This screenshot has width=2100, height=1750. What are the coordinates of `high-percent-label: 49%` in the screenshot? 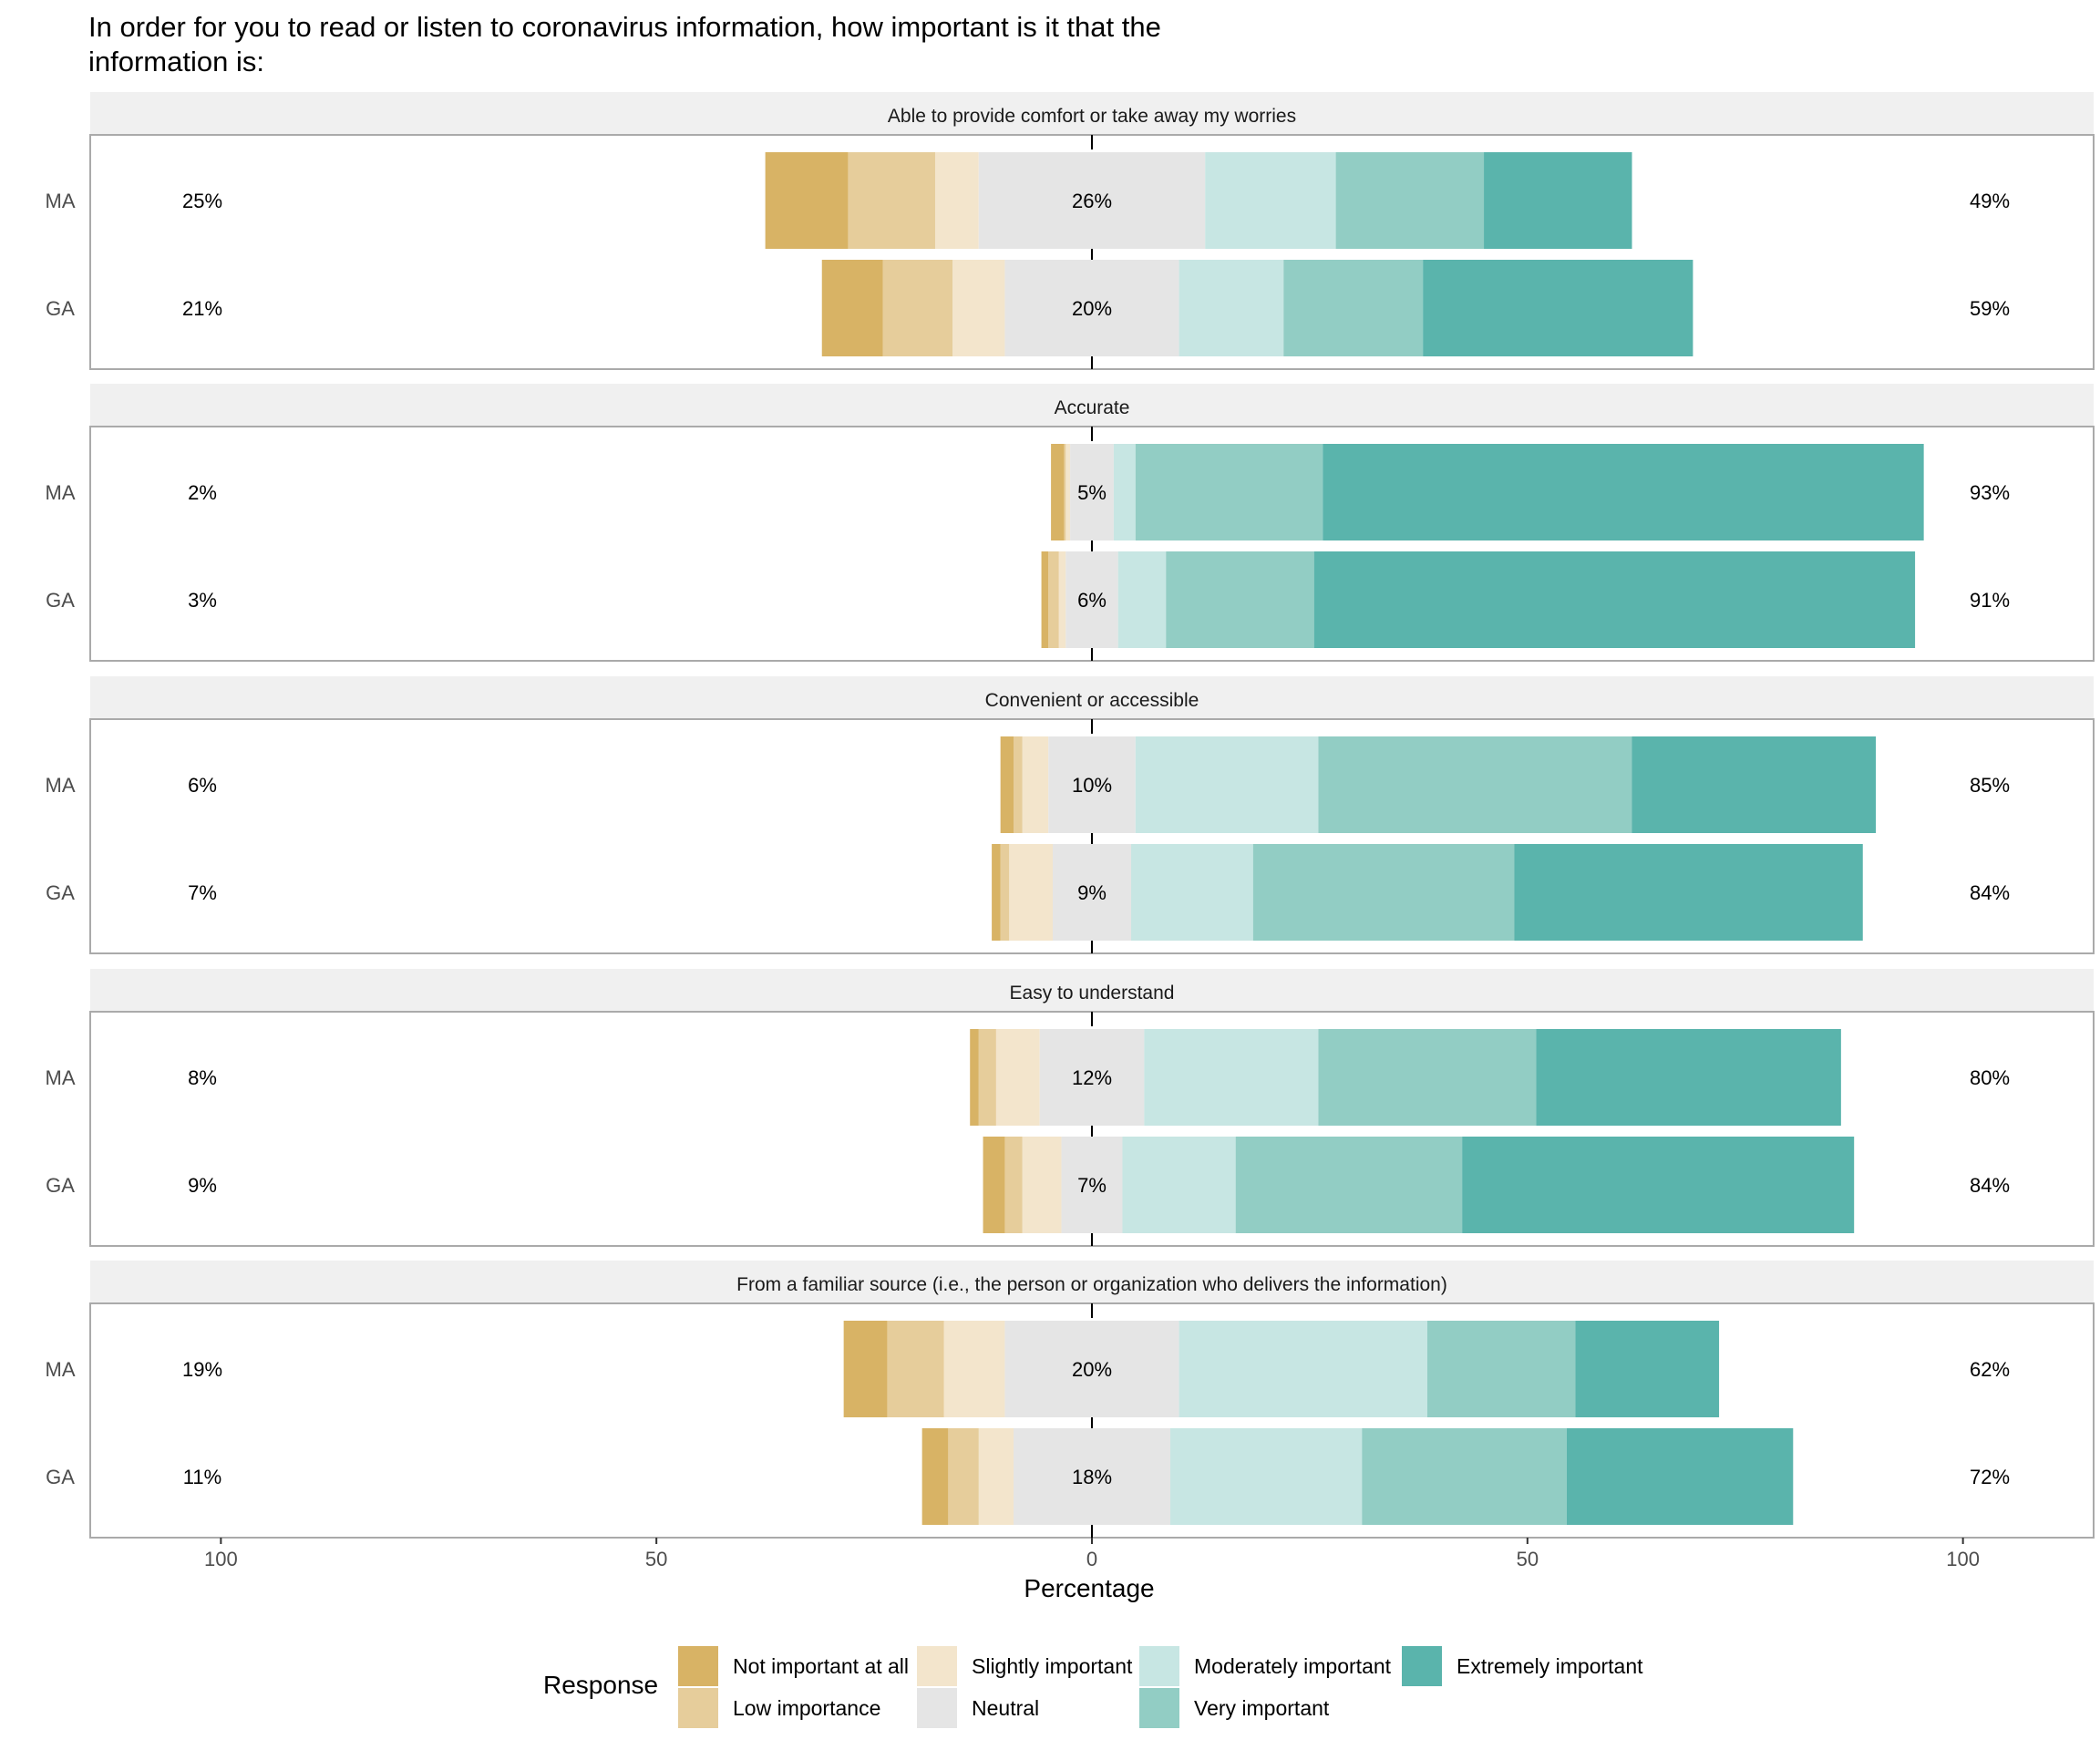 It's located at (1990, 201).